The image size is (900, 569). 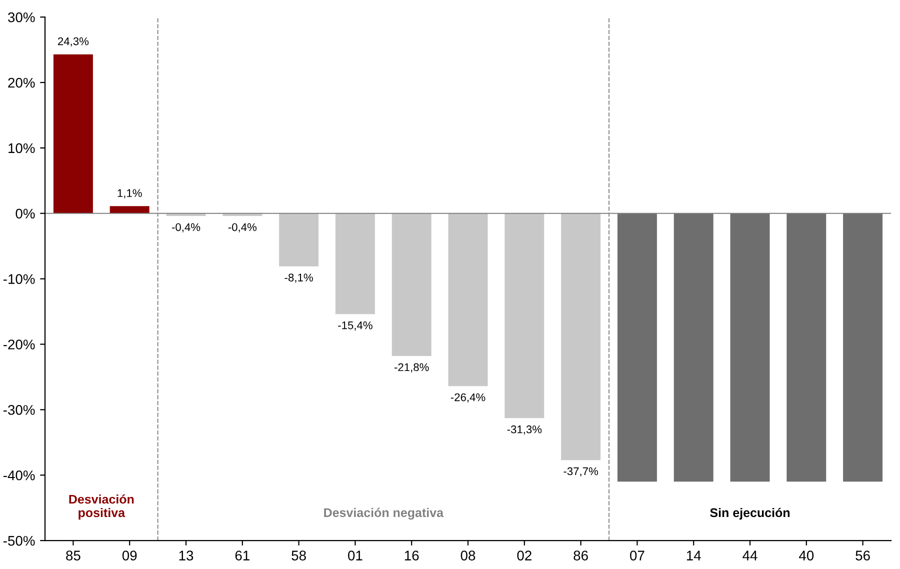 What do you see at coordinates (101, 507) in the screenshot?
I see `annotation: Desviación positiva` at bounding box center [101, 507].